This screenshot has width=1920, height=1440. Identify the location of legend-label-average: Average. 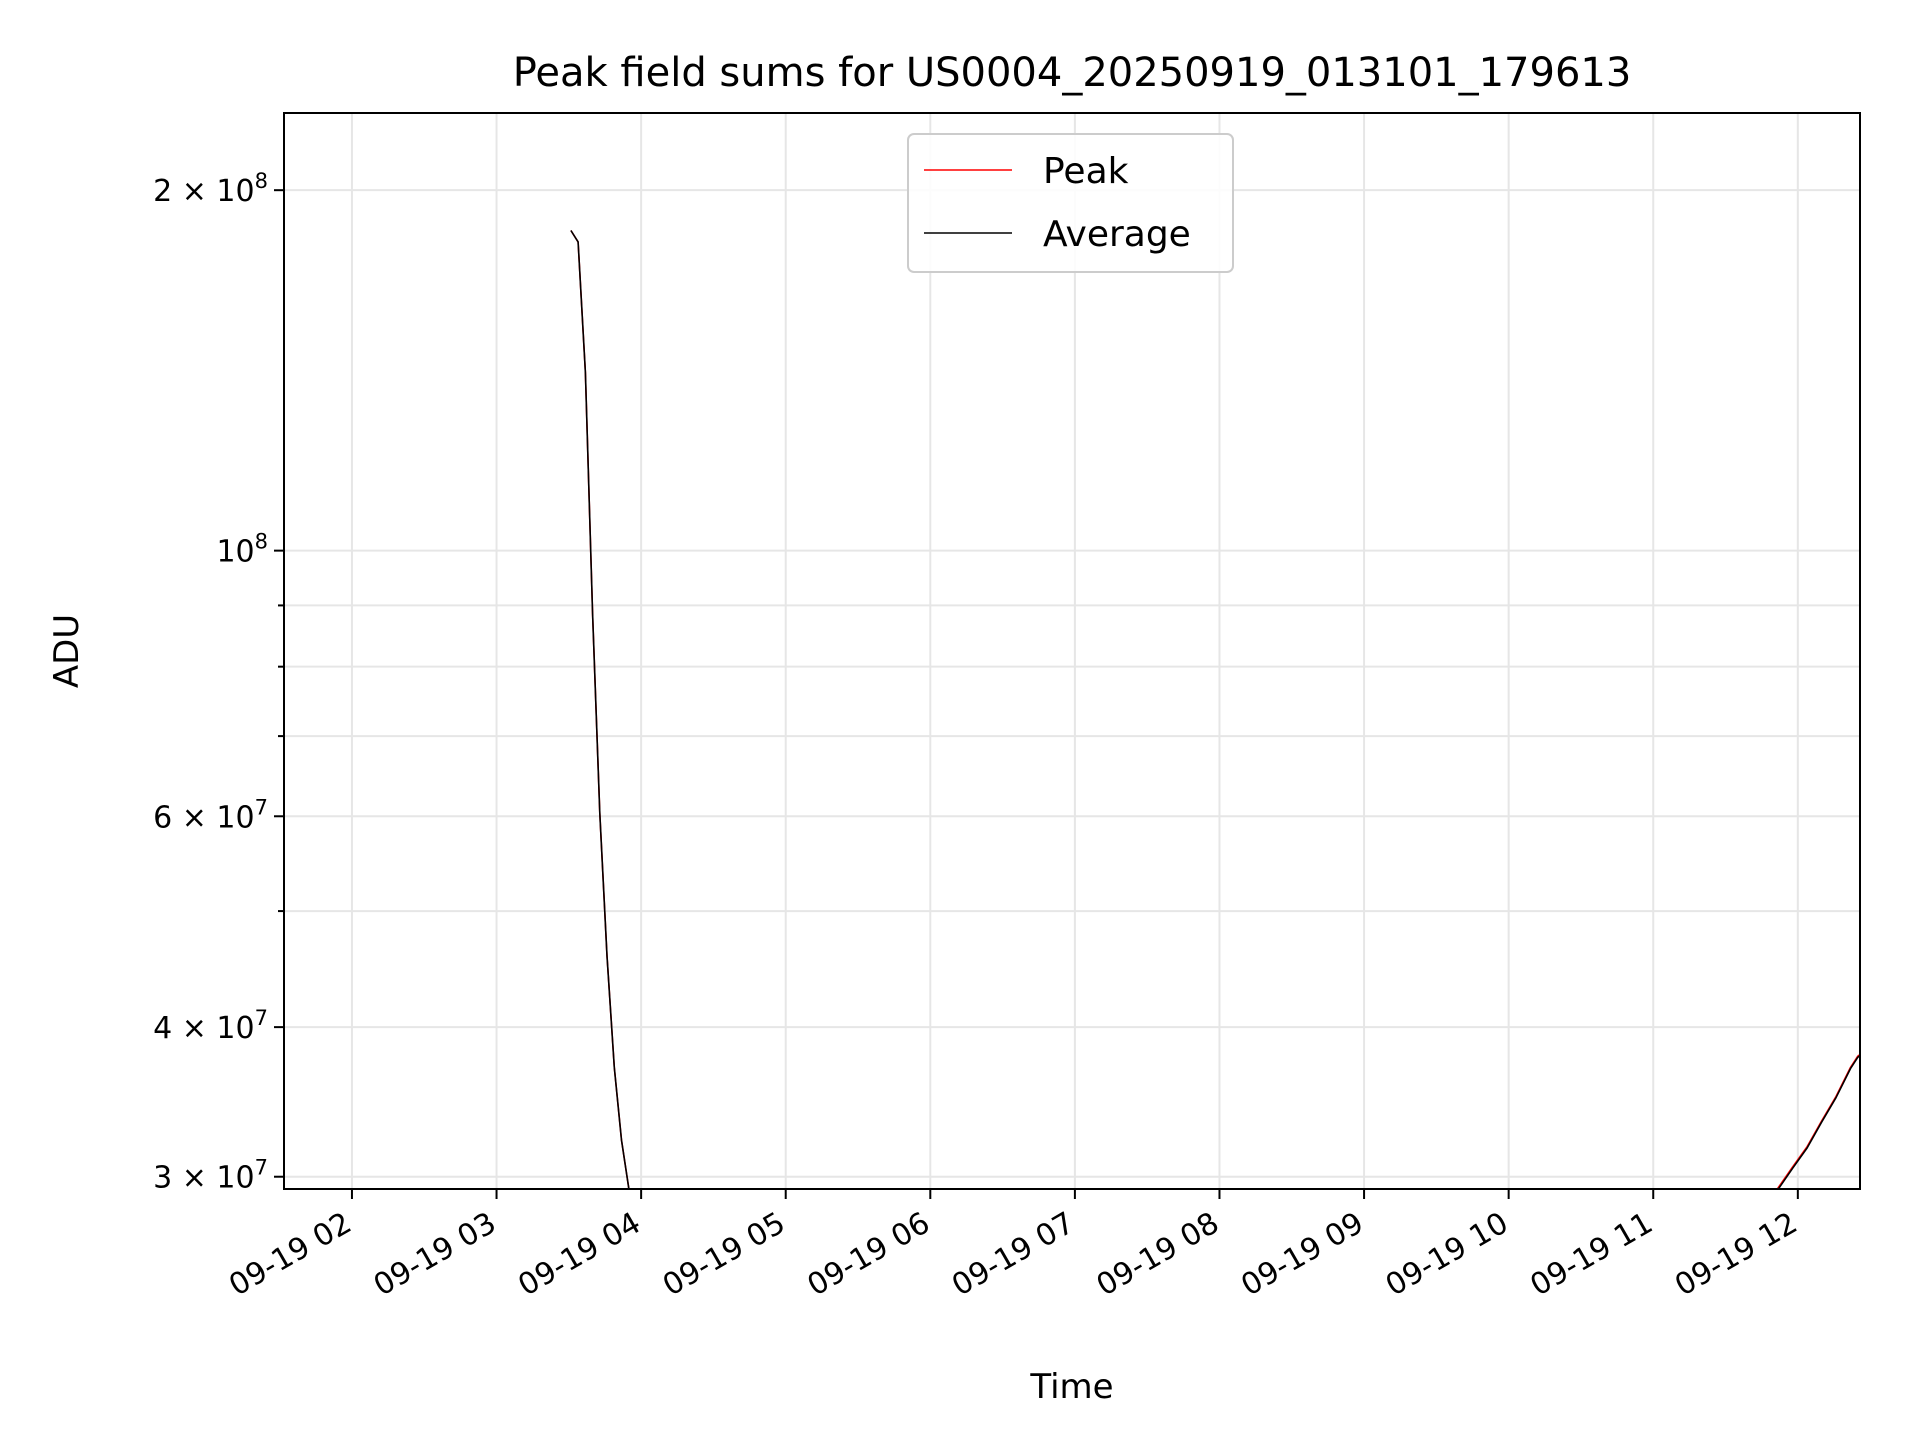
(1117, 234).